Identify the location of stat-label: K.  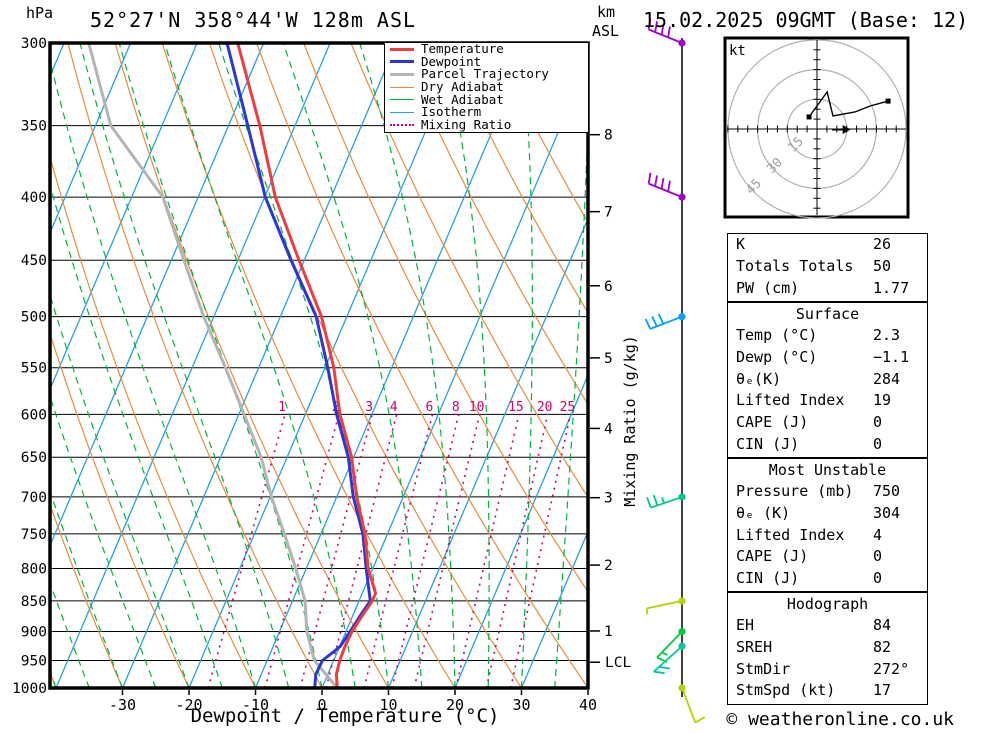
(741, 244).